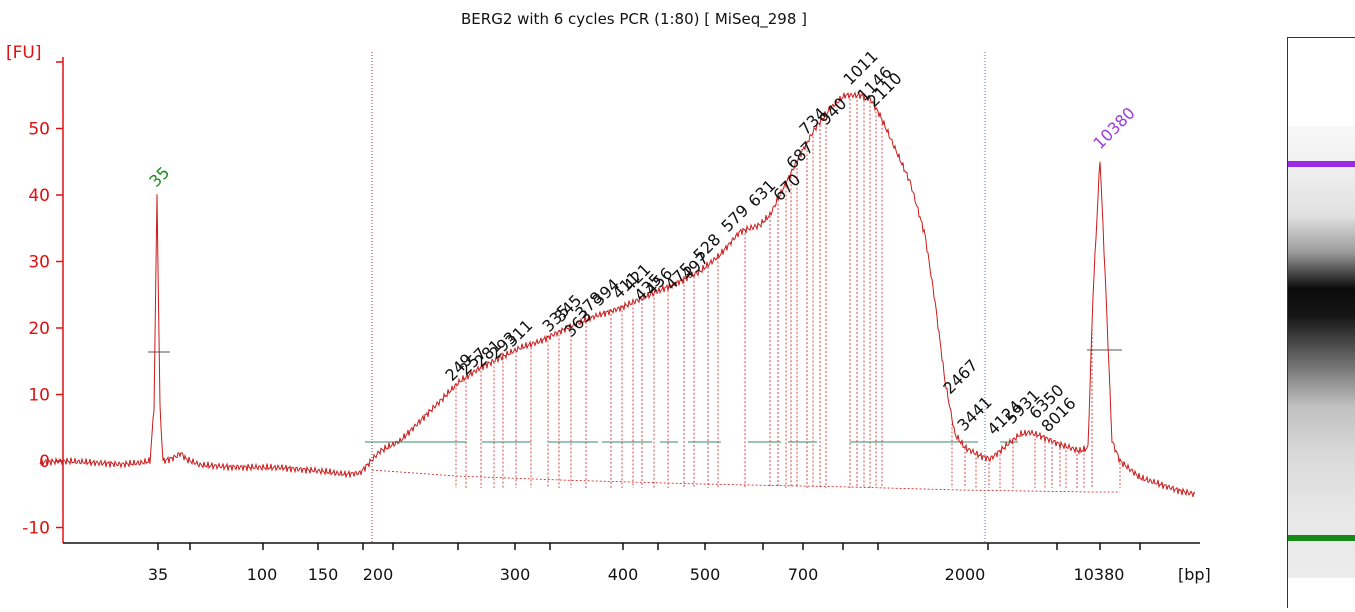 The width and height of the screenshot is (1355, 612). Describe the element at coordinates (745, 481) in the screenshot. I see `integration-baseline` at that location.